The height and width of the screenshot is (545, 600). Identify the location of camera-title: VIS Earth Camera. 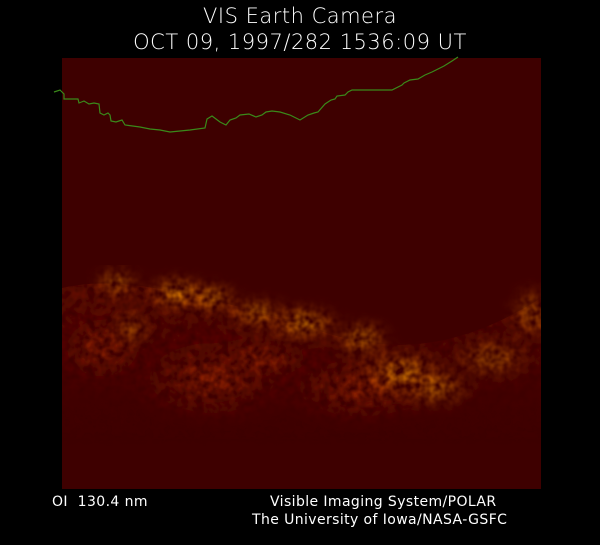
(300, 16).